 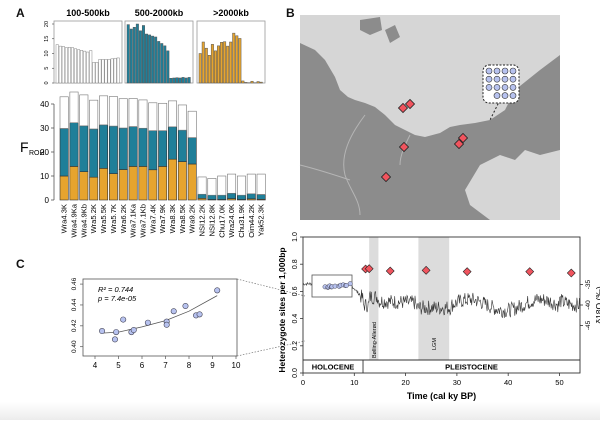 I want to click on d18o-tick-label: -45, so click(x=588, y=325).